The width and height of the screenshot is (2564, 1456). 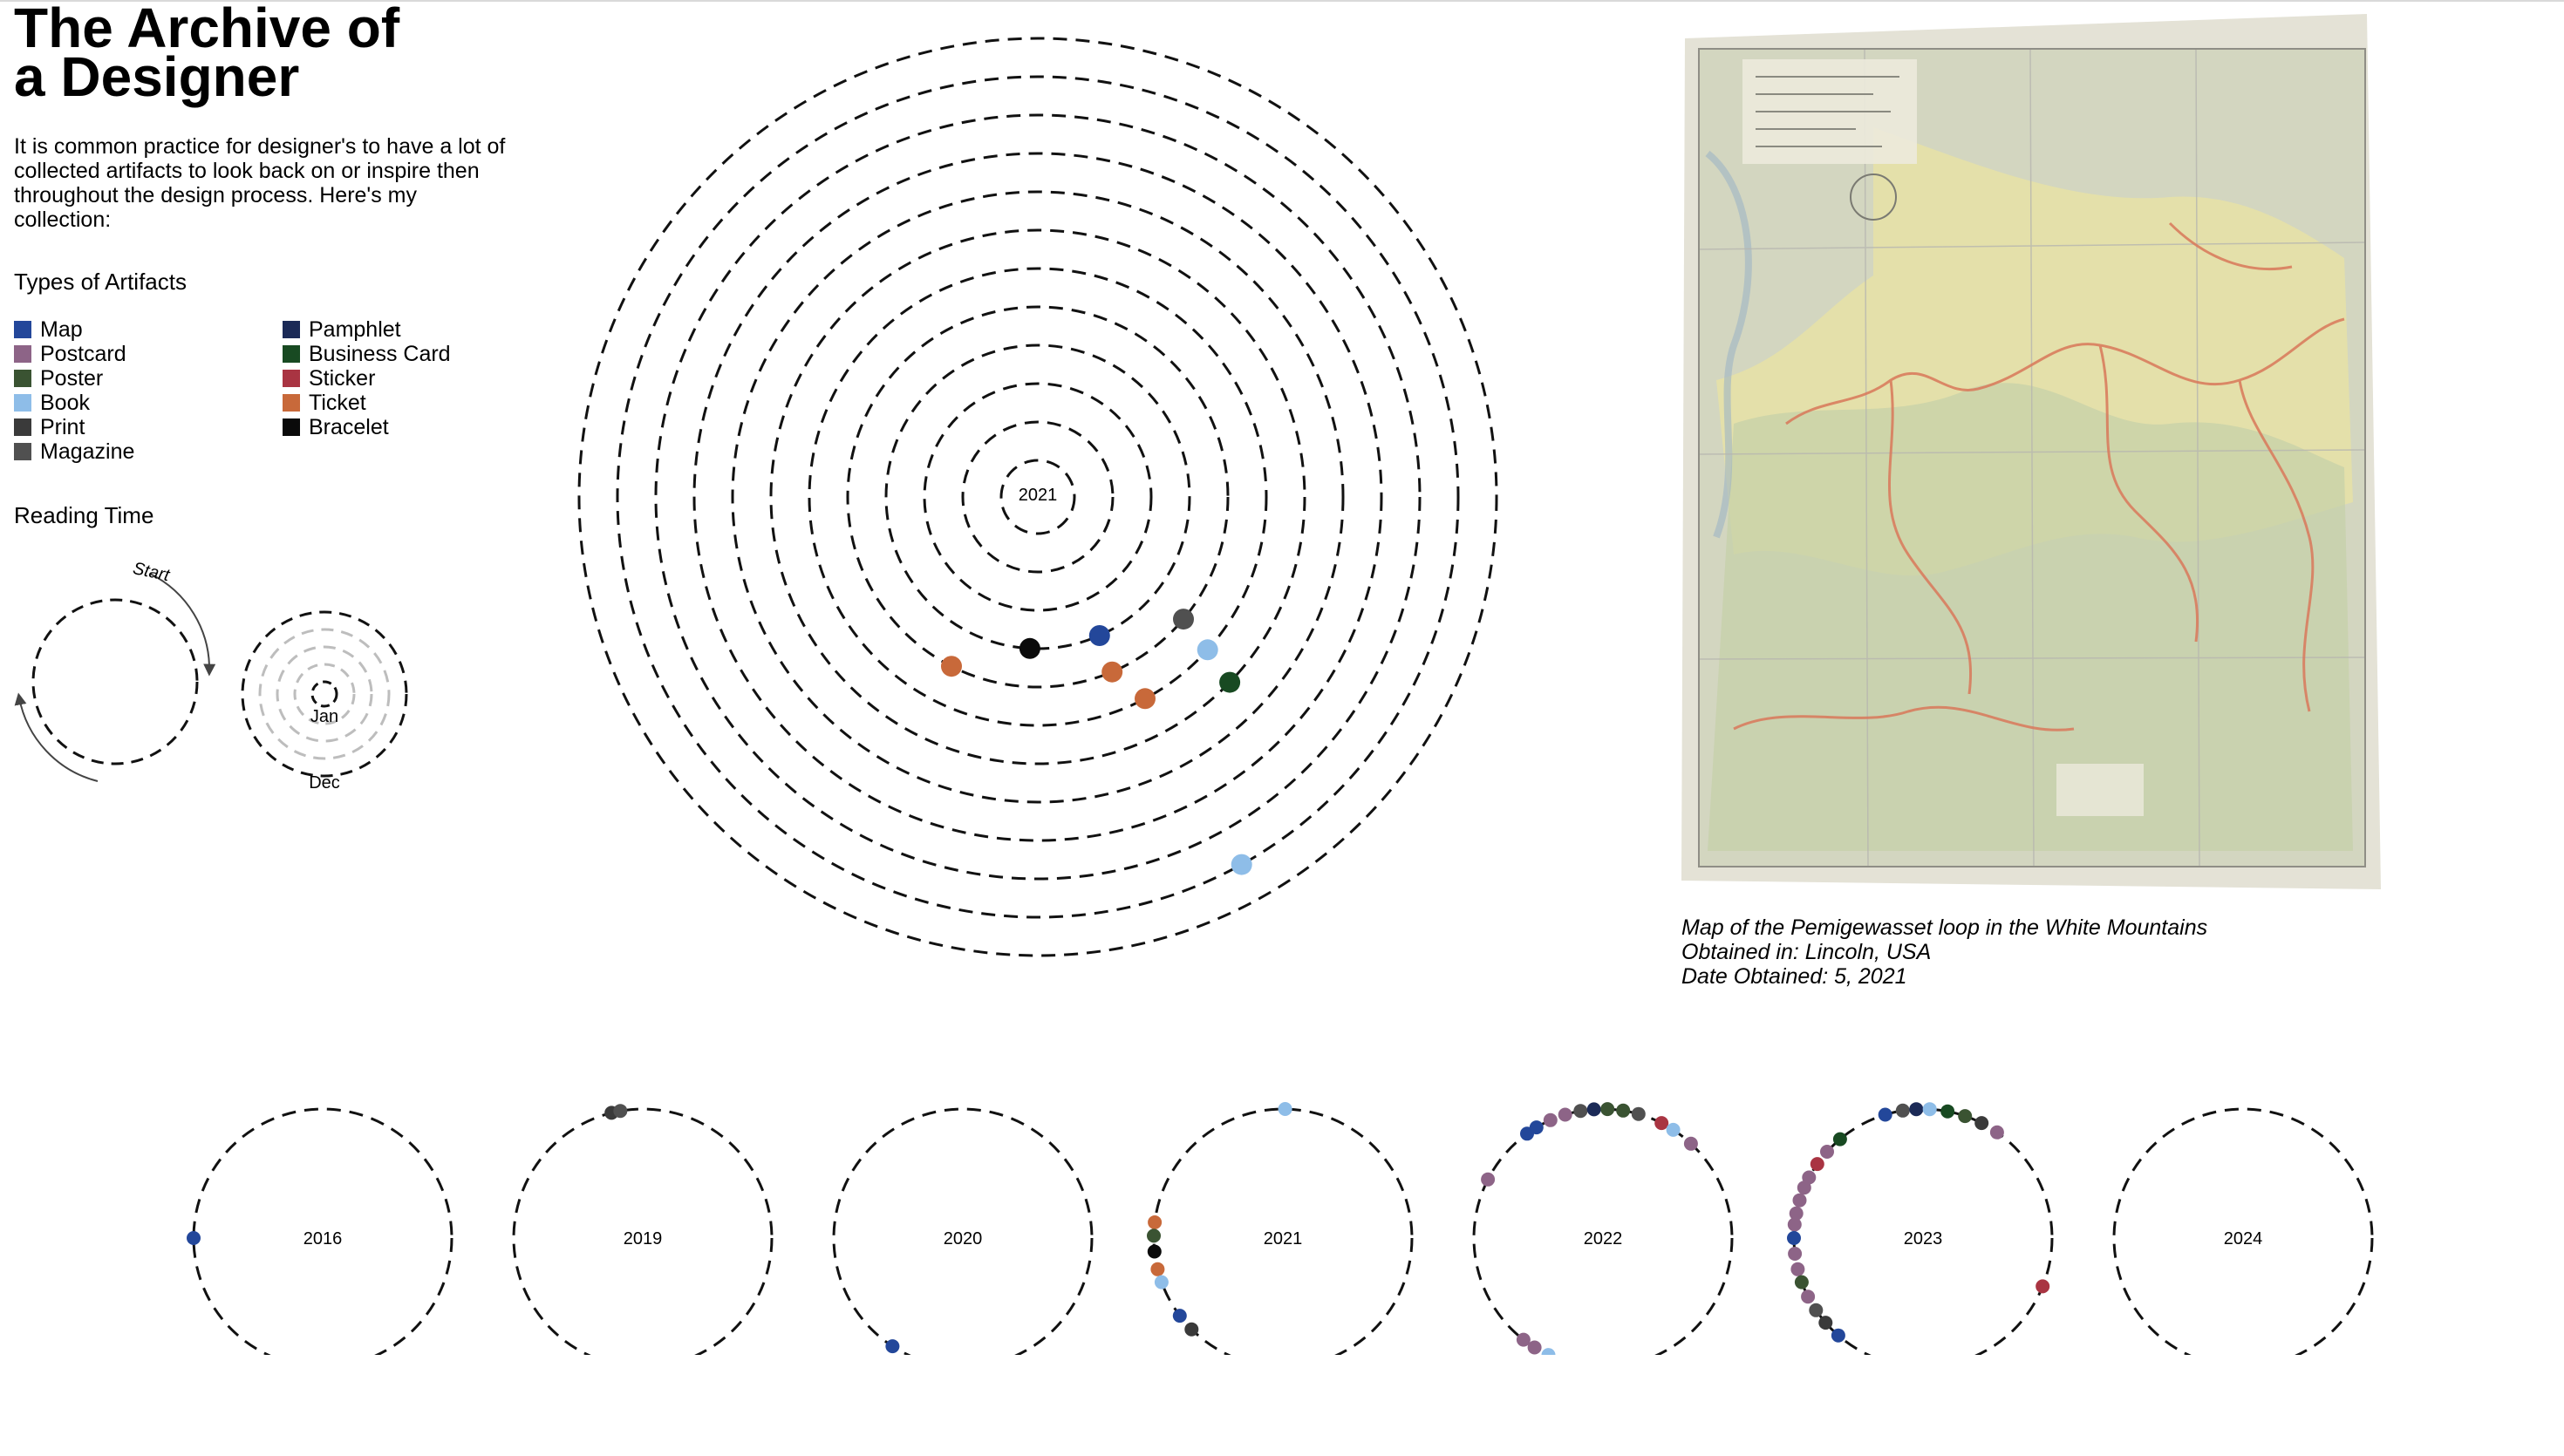 What do you see at coordinates (355, 329) in the screenshot?
I see `legend-label: Pamphlet` at bounding box center [355, 329].